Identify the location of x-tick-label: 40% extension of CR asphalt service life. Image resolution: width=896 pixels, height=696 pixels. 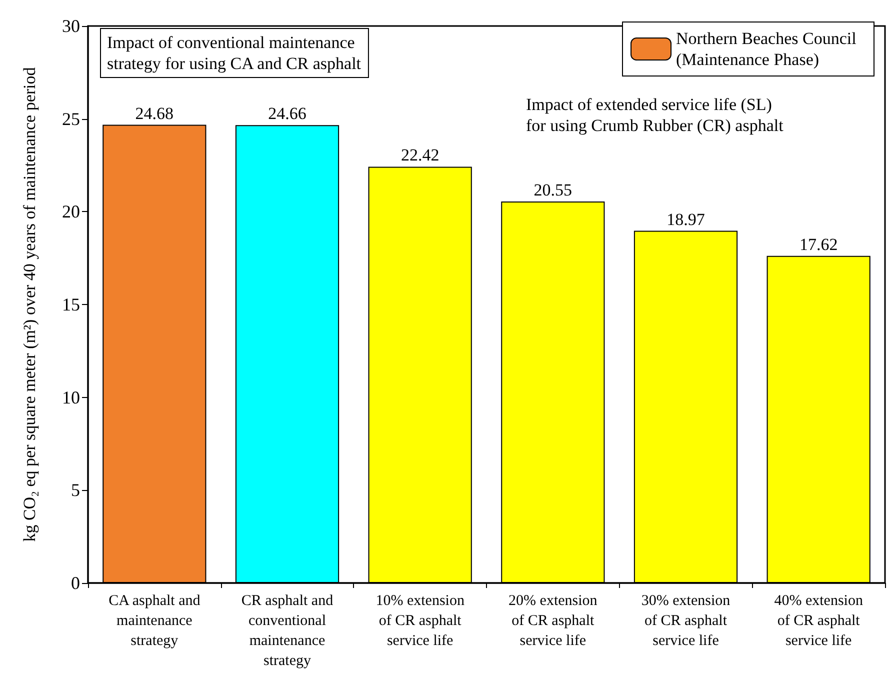
(819, 621).